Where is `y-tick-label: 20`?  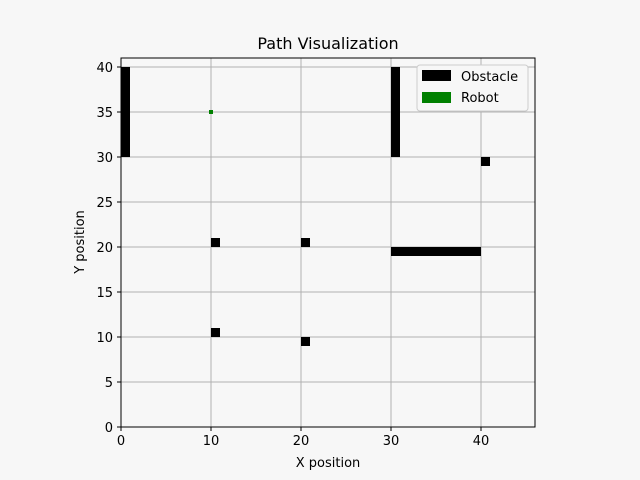
y-tick-label: 20 is located at coordinates (104, 248).